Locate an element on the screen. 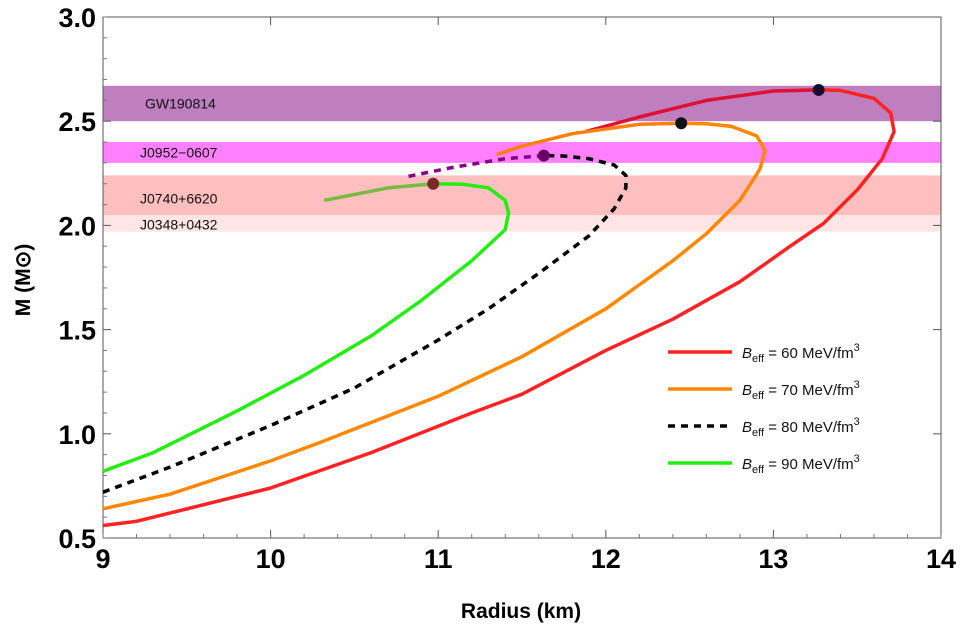 The image size is (960, 630). max-mass-markers is located at coordinates (626, 136).